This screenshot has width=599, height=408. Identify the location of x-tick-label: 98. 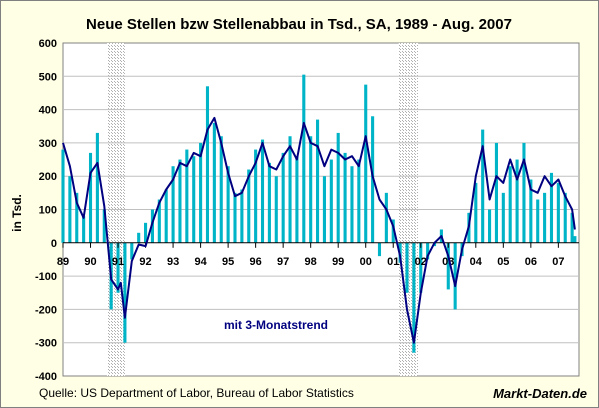
(311, 262).